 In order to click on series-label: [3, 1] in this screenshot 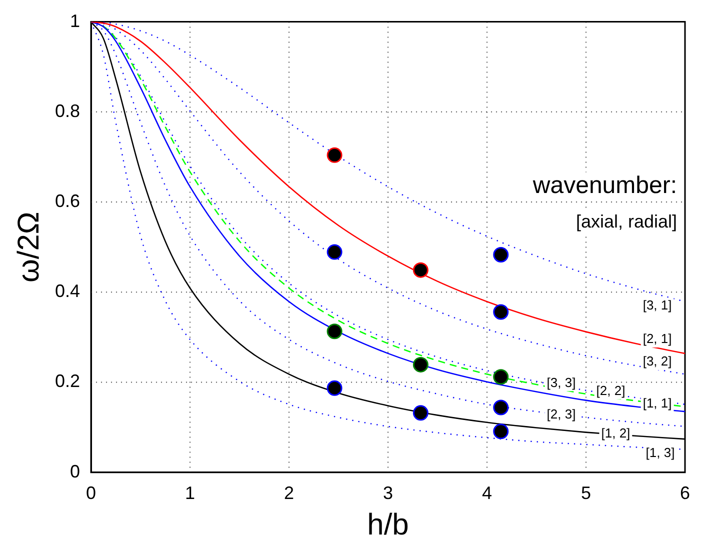, I will do `click(657, 304)`.